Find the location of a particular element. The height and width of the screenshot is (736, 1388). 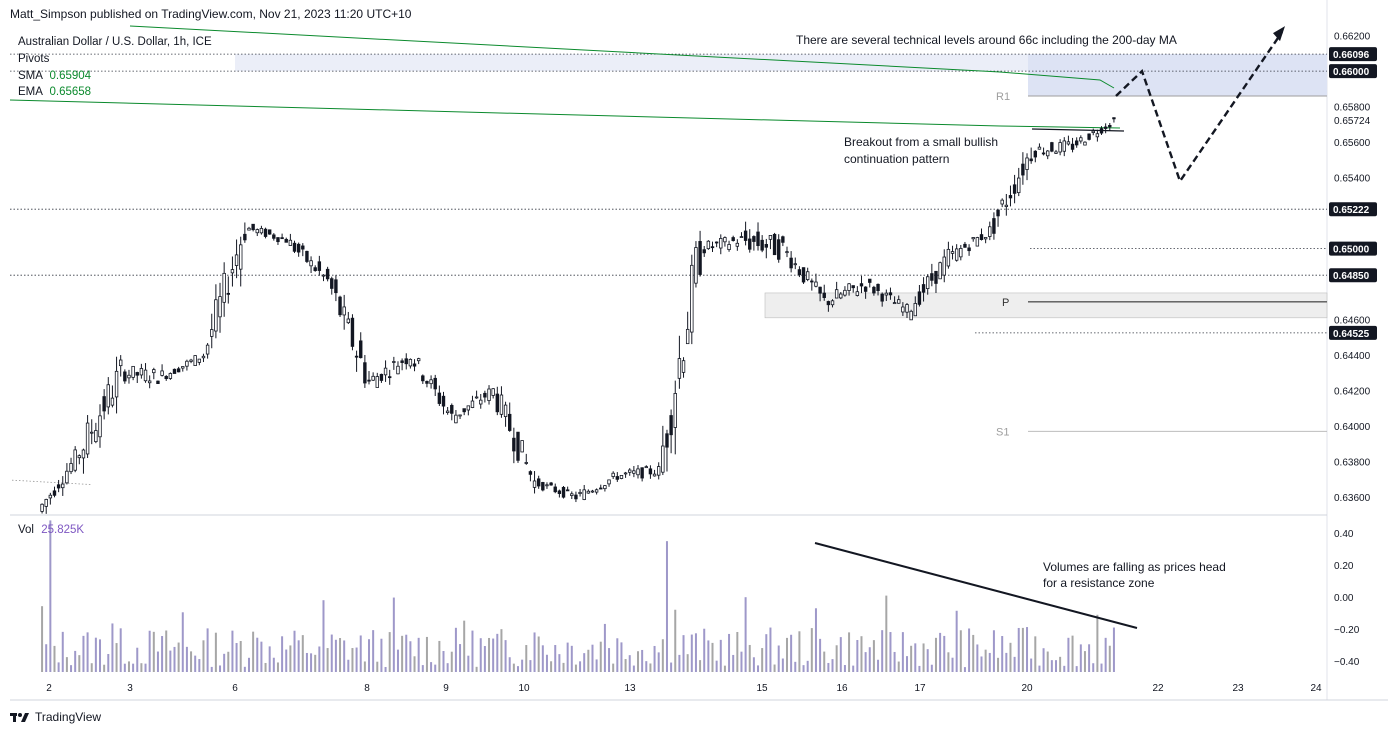

annotation-volume-line2: for a resistance zone is located at coordinates (1099, 583).